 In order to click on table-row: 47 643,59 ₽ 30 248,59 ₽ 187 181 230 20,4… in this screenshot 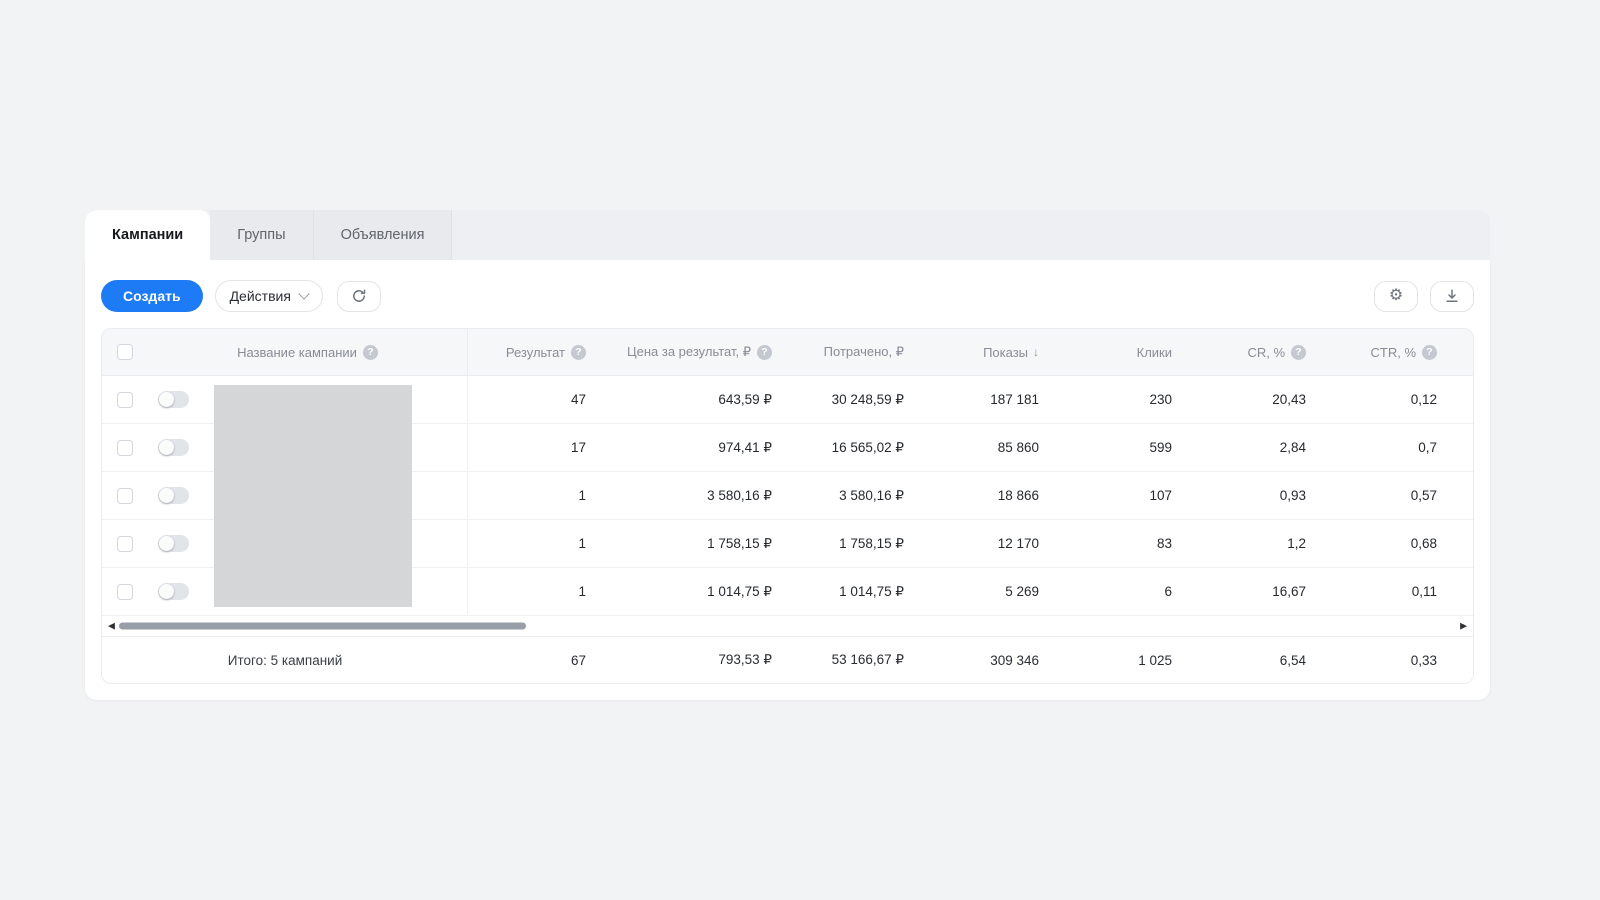, I will do `click(787, 400)`.